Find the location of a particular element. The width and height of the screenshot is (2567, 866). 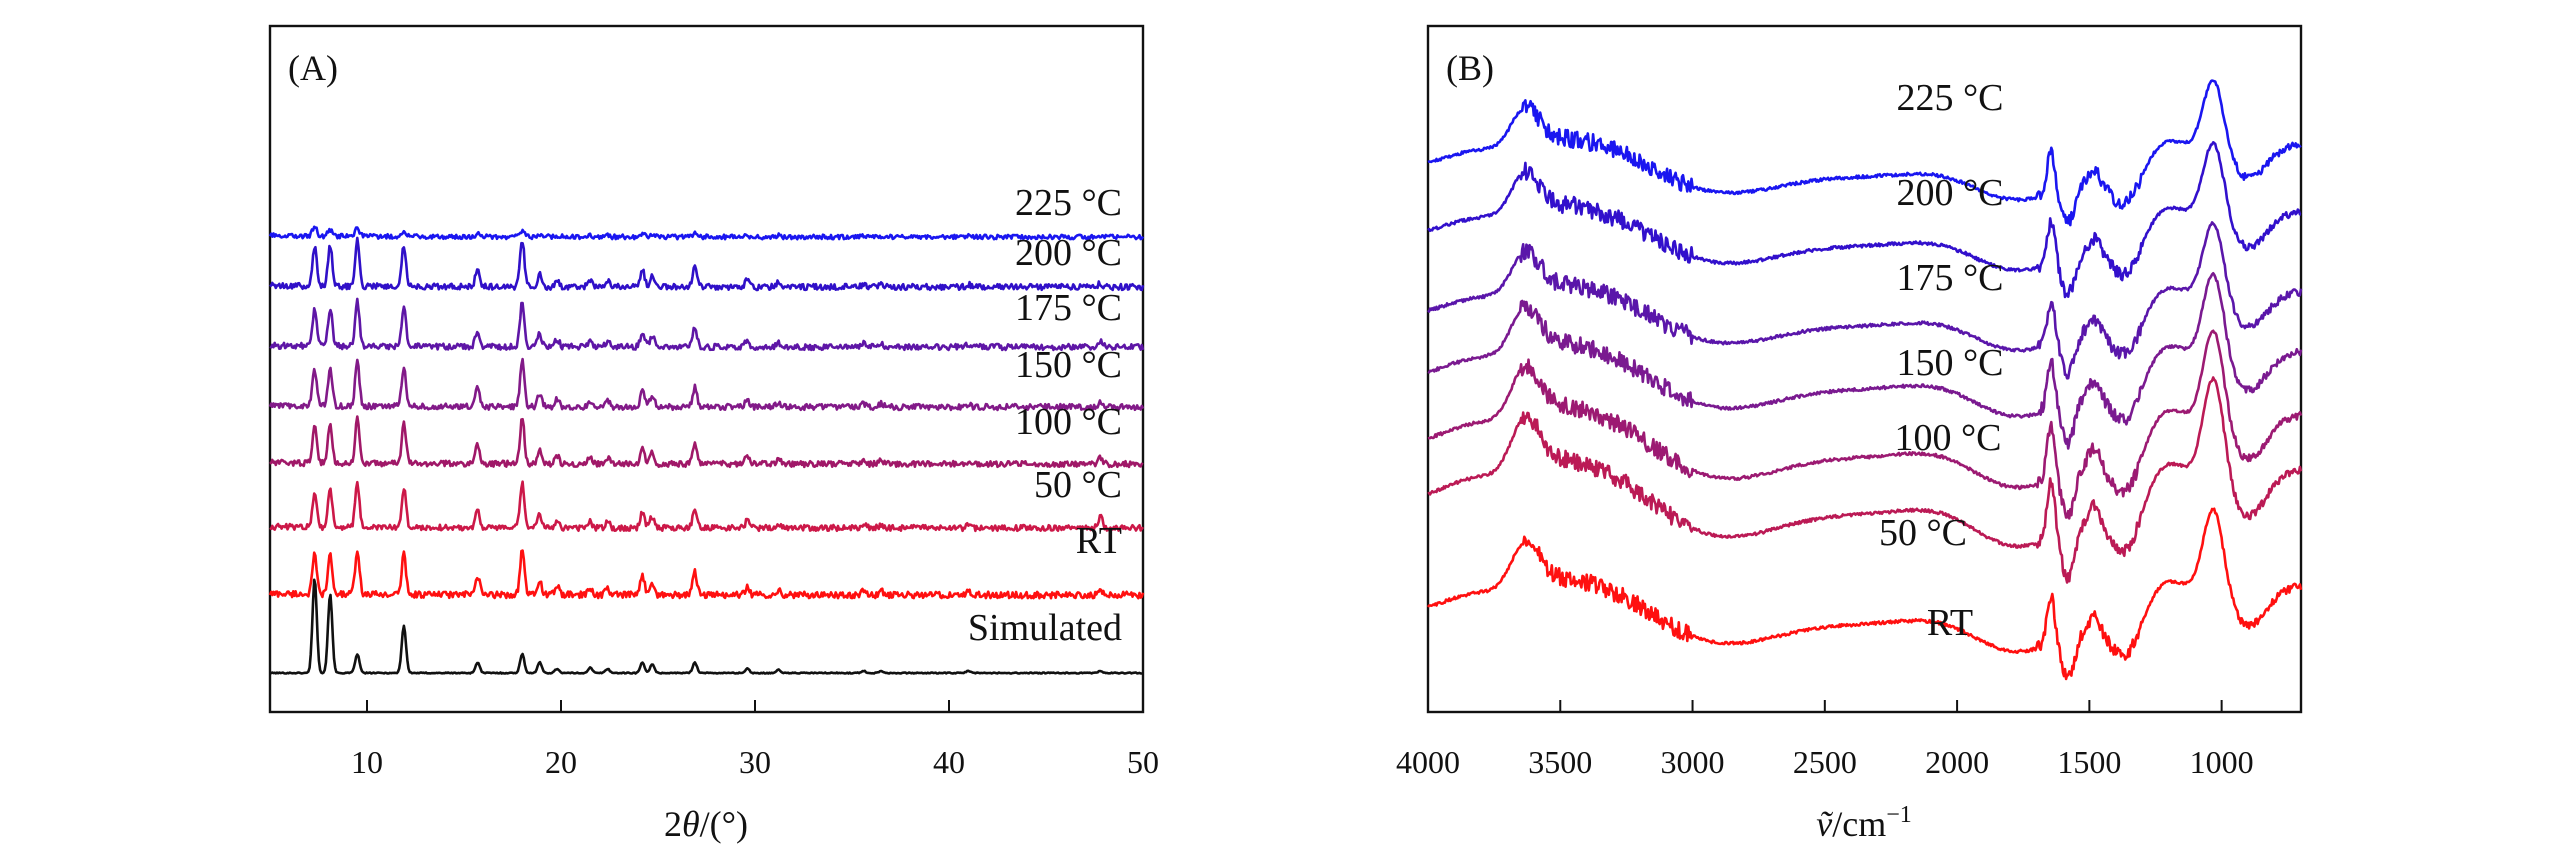

x-tick-label: 1000 is located at coordinates (2222, 762).